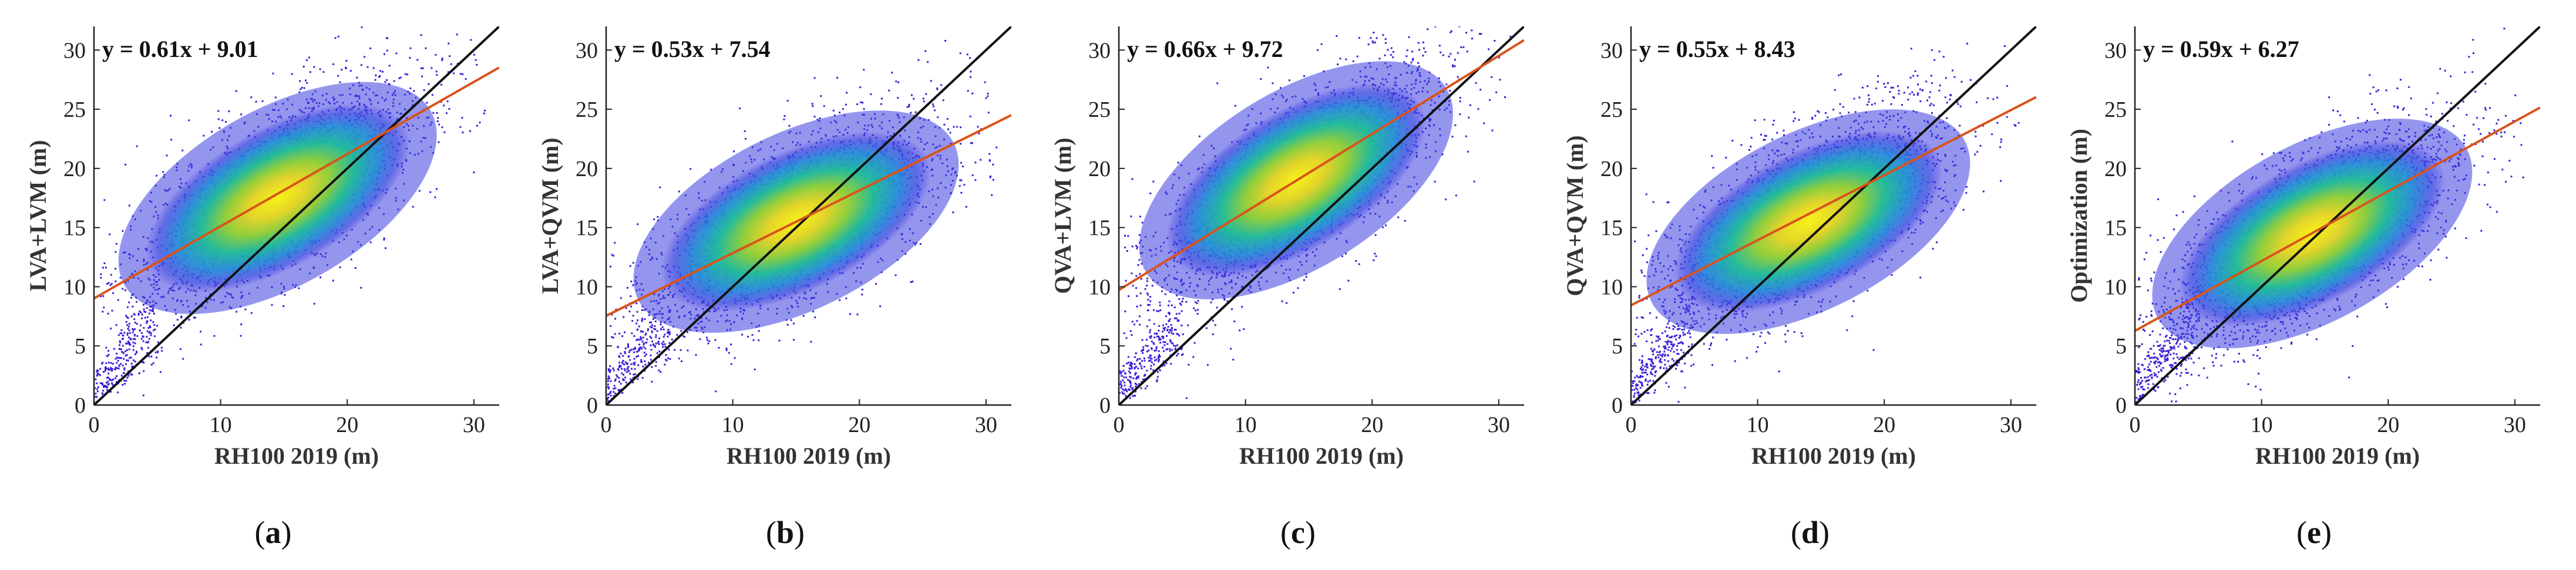  What do you see at coordinates (2221, 49) in the screenshot?
I see `fit-equation: y = 0.59x + 6.27` at bounding box center [2221, 49].